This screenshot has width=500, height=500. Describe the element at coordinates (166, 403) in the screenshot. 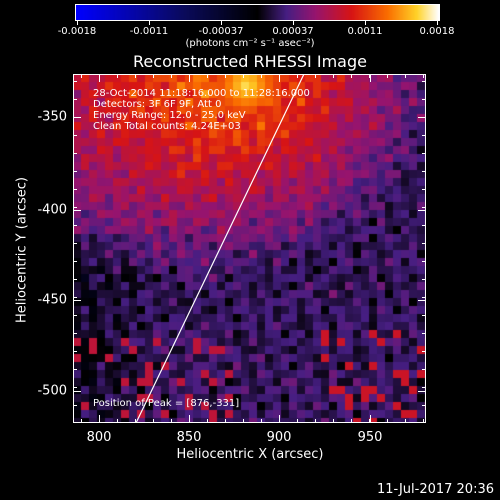

I see `peak-position-text: Position of Peak = [876,-331]` at that location.